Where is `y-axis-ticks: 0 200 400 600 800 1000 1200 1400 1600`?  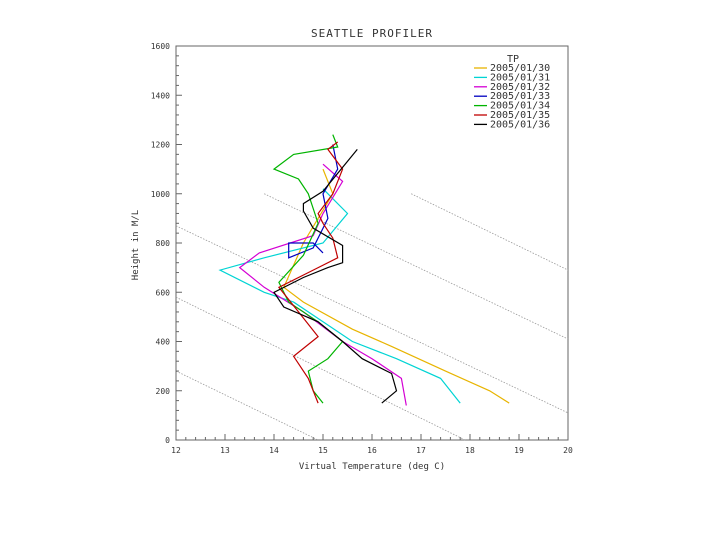 y-axis-ticks: 0 200 400 600 800 1000 1200 1400 1600 is located at coordinates (166, 243).